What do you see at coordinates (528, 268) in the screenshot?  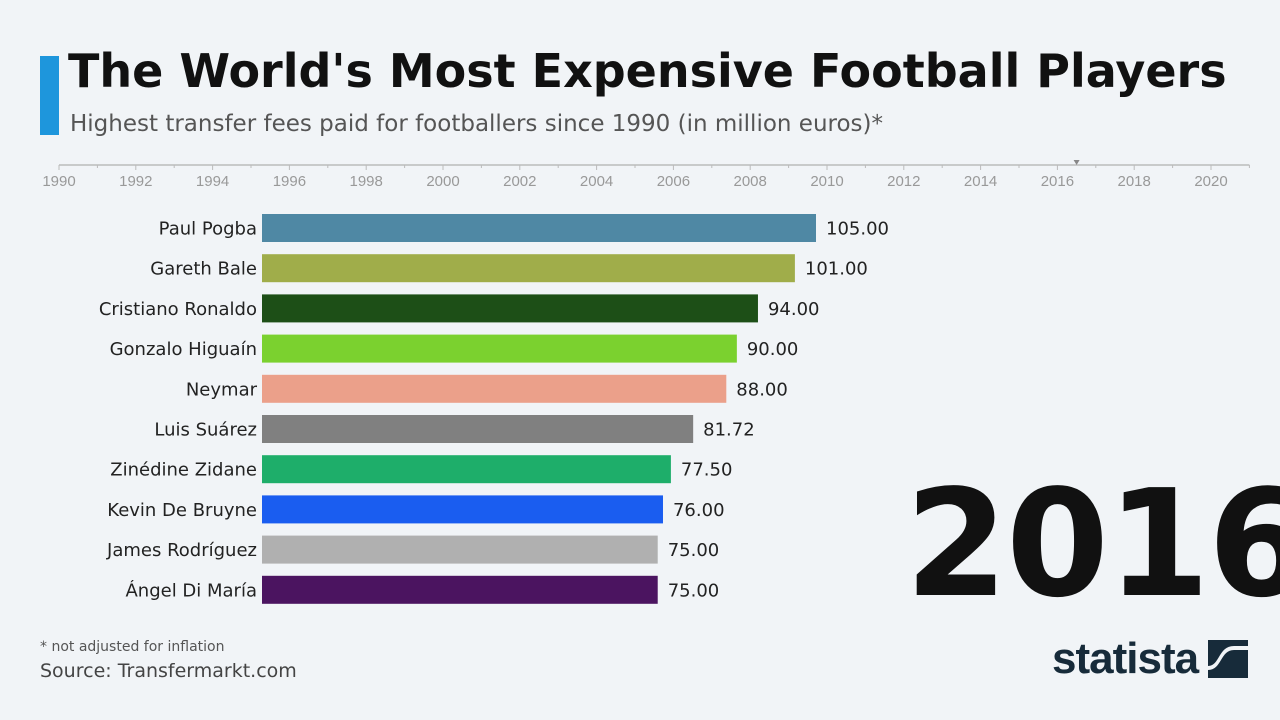 I see `bar-gareth-bale` at bounding box center [528, 268].